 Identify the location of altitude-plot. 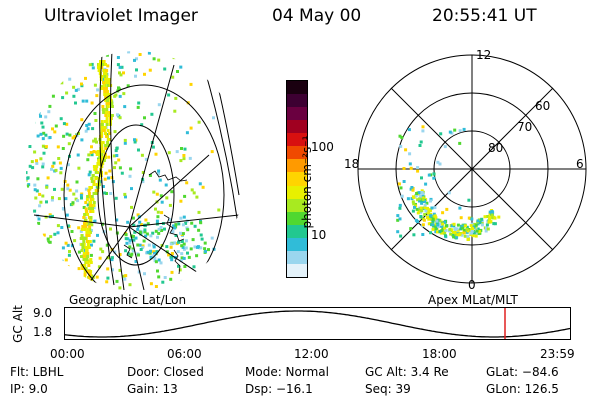
(317, 323).